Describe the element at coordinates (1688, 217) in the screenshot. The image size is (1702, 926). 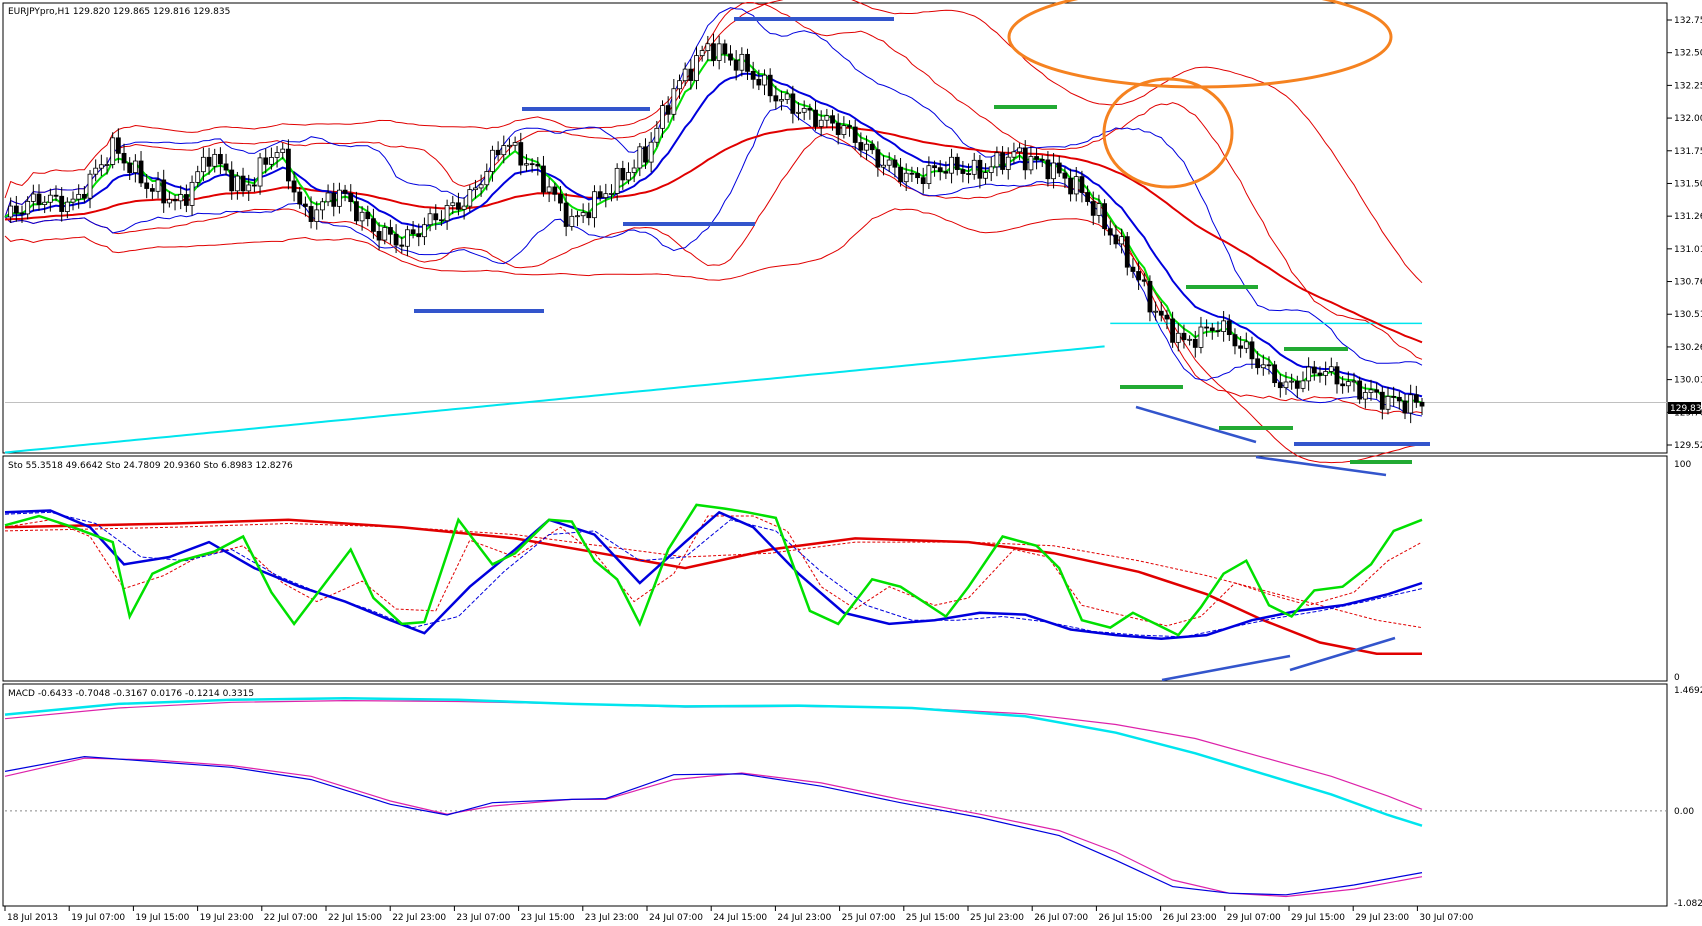
I see `price-axis-label: 131.260` at that location.